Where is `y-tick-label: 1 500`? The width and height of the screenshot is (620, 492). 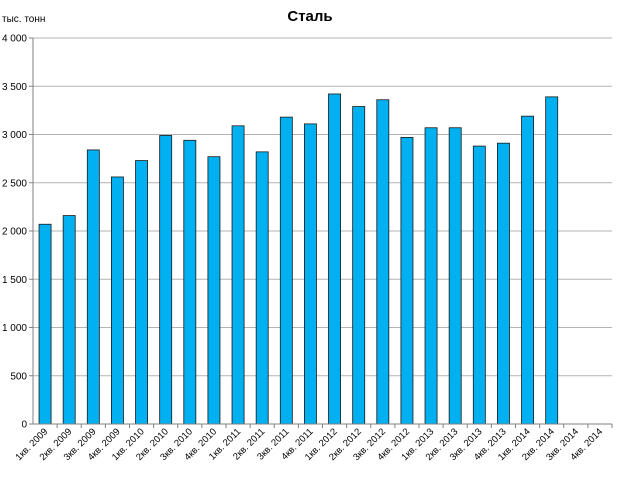
y-tick-label: 1 500 is located at coordinates (14, 280).